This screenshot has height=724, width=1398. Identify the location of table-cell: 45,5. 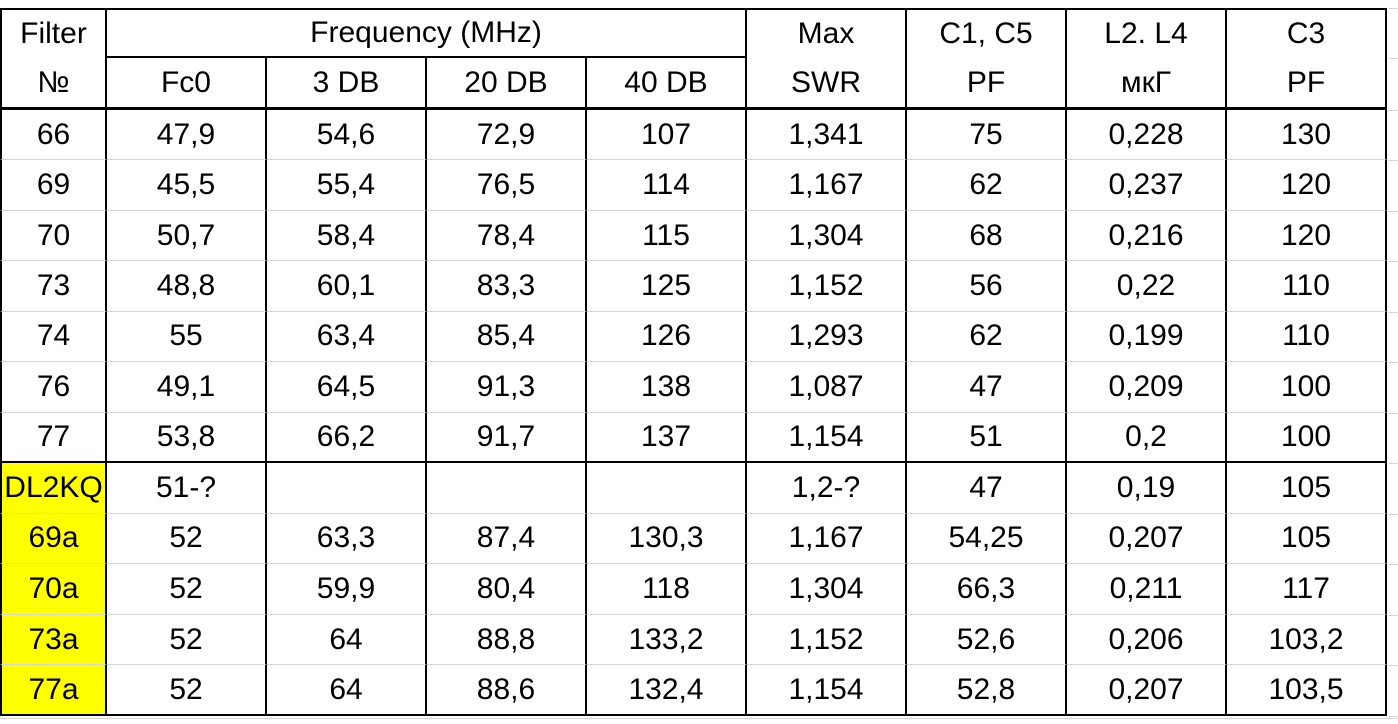
(187, 185).